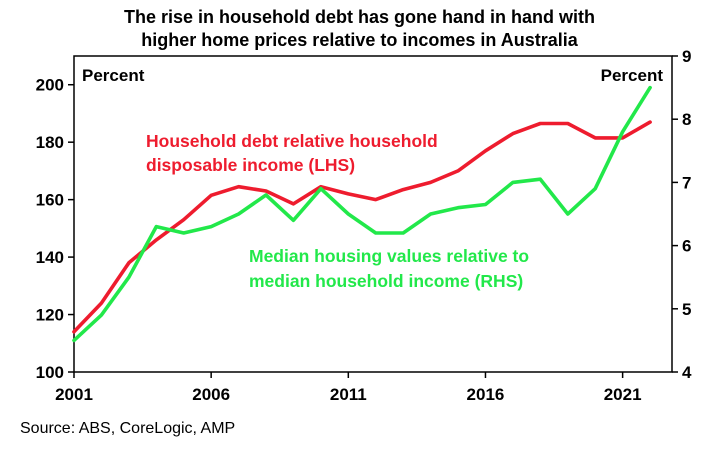 Image resolution: width=719 pixels, height=451 pixels. What do you see at coordinates (686, 182) in the screenshot?
I see `right-axis-tick-label: 7` at bounding box center [686, 182].